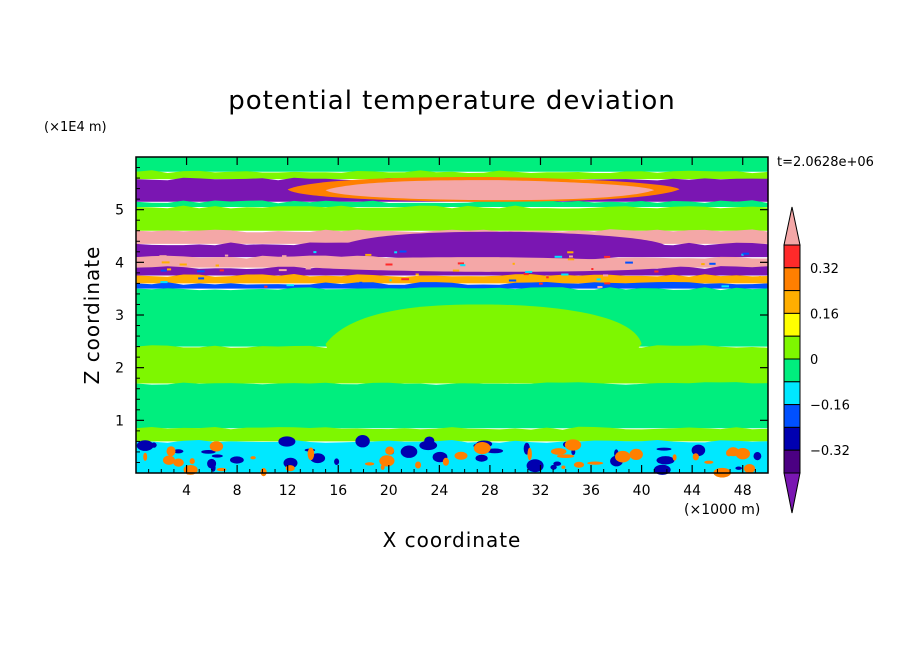  What do you see at coordinates (743, 491) in the screenshot?
I see `x-tick-label: 48` at bounding box center [743, 491].